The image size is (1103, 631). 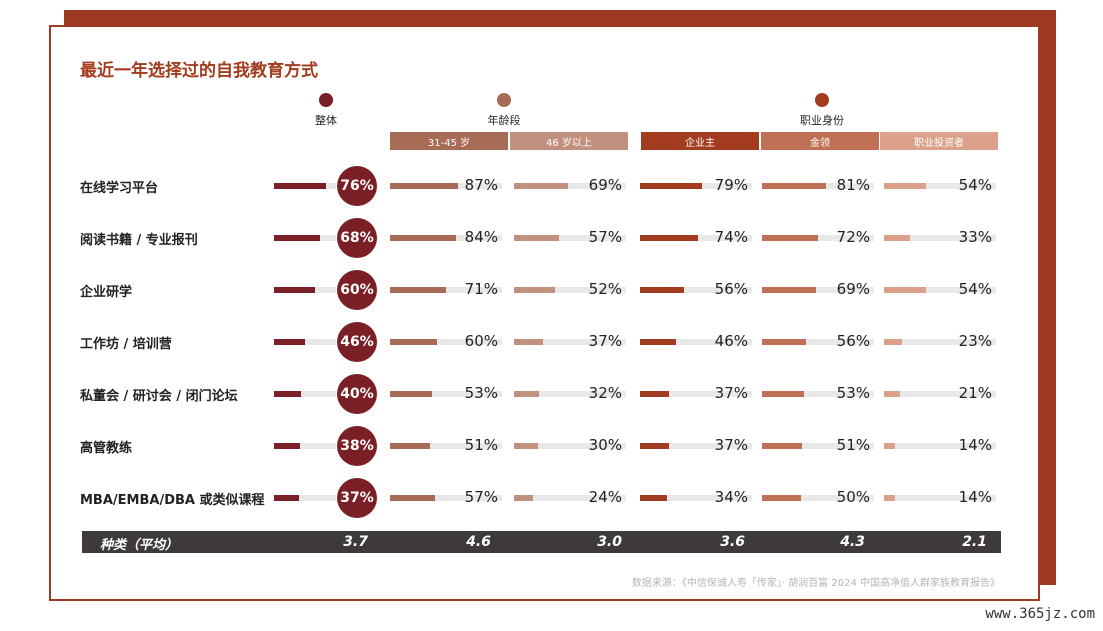 What do you see at coordinates (939, 141) in the screenshot?
I see `column-header-investor: 职业投资者` at bounding box center [939, 141].